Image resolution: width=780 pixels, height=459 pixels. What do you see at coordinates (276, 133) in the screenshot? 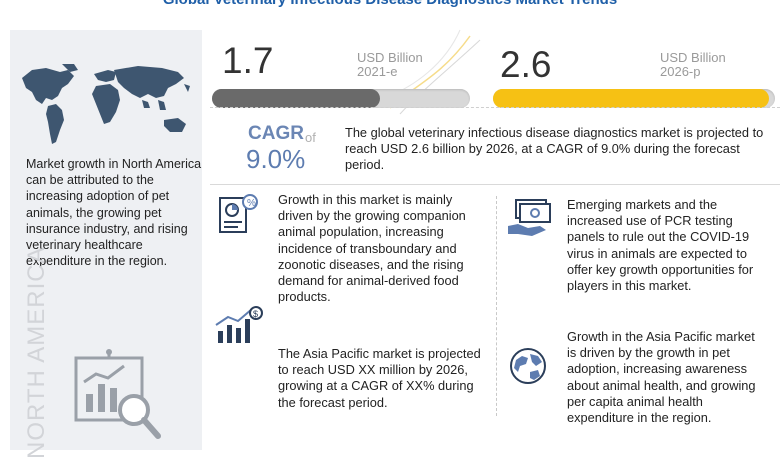
I see `cagr-label: CAGR` at bounding box center [276, 133].